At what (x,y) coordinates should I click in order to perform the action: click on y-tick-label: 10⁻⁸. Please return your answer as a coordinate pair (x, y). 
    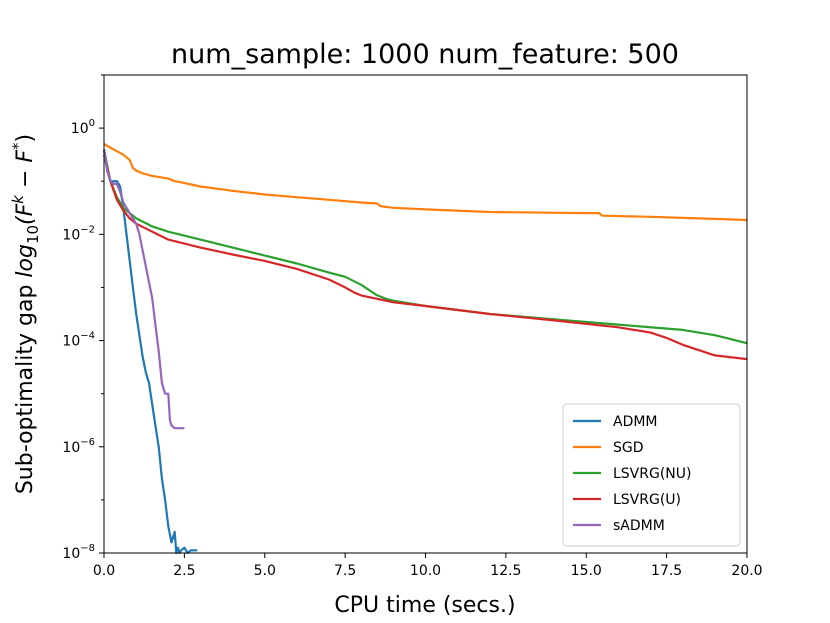
    Looking at the image, I should click on (78, 552).